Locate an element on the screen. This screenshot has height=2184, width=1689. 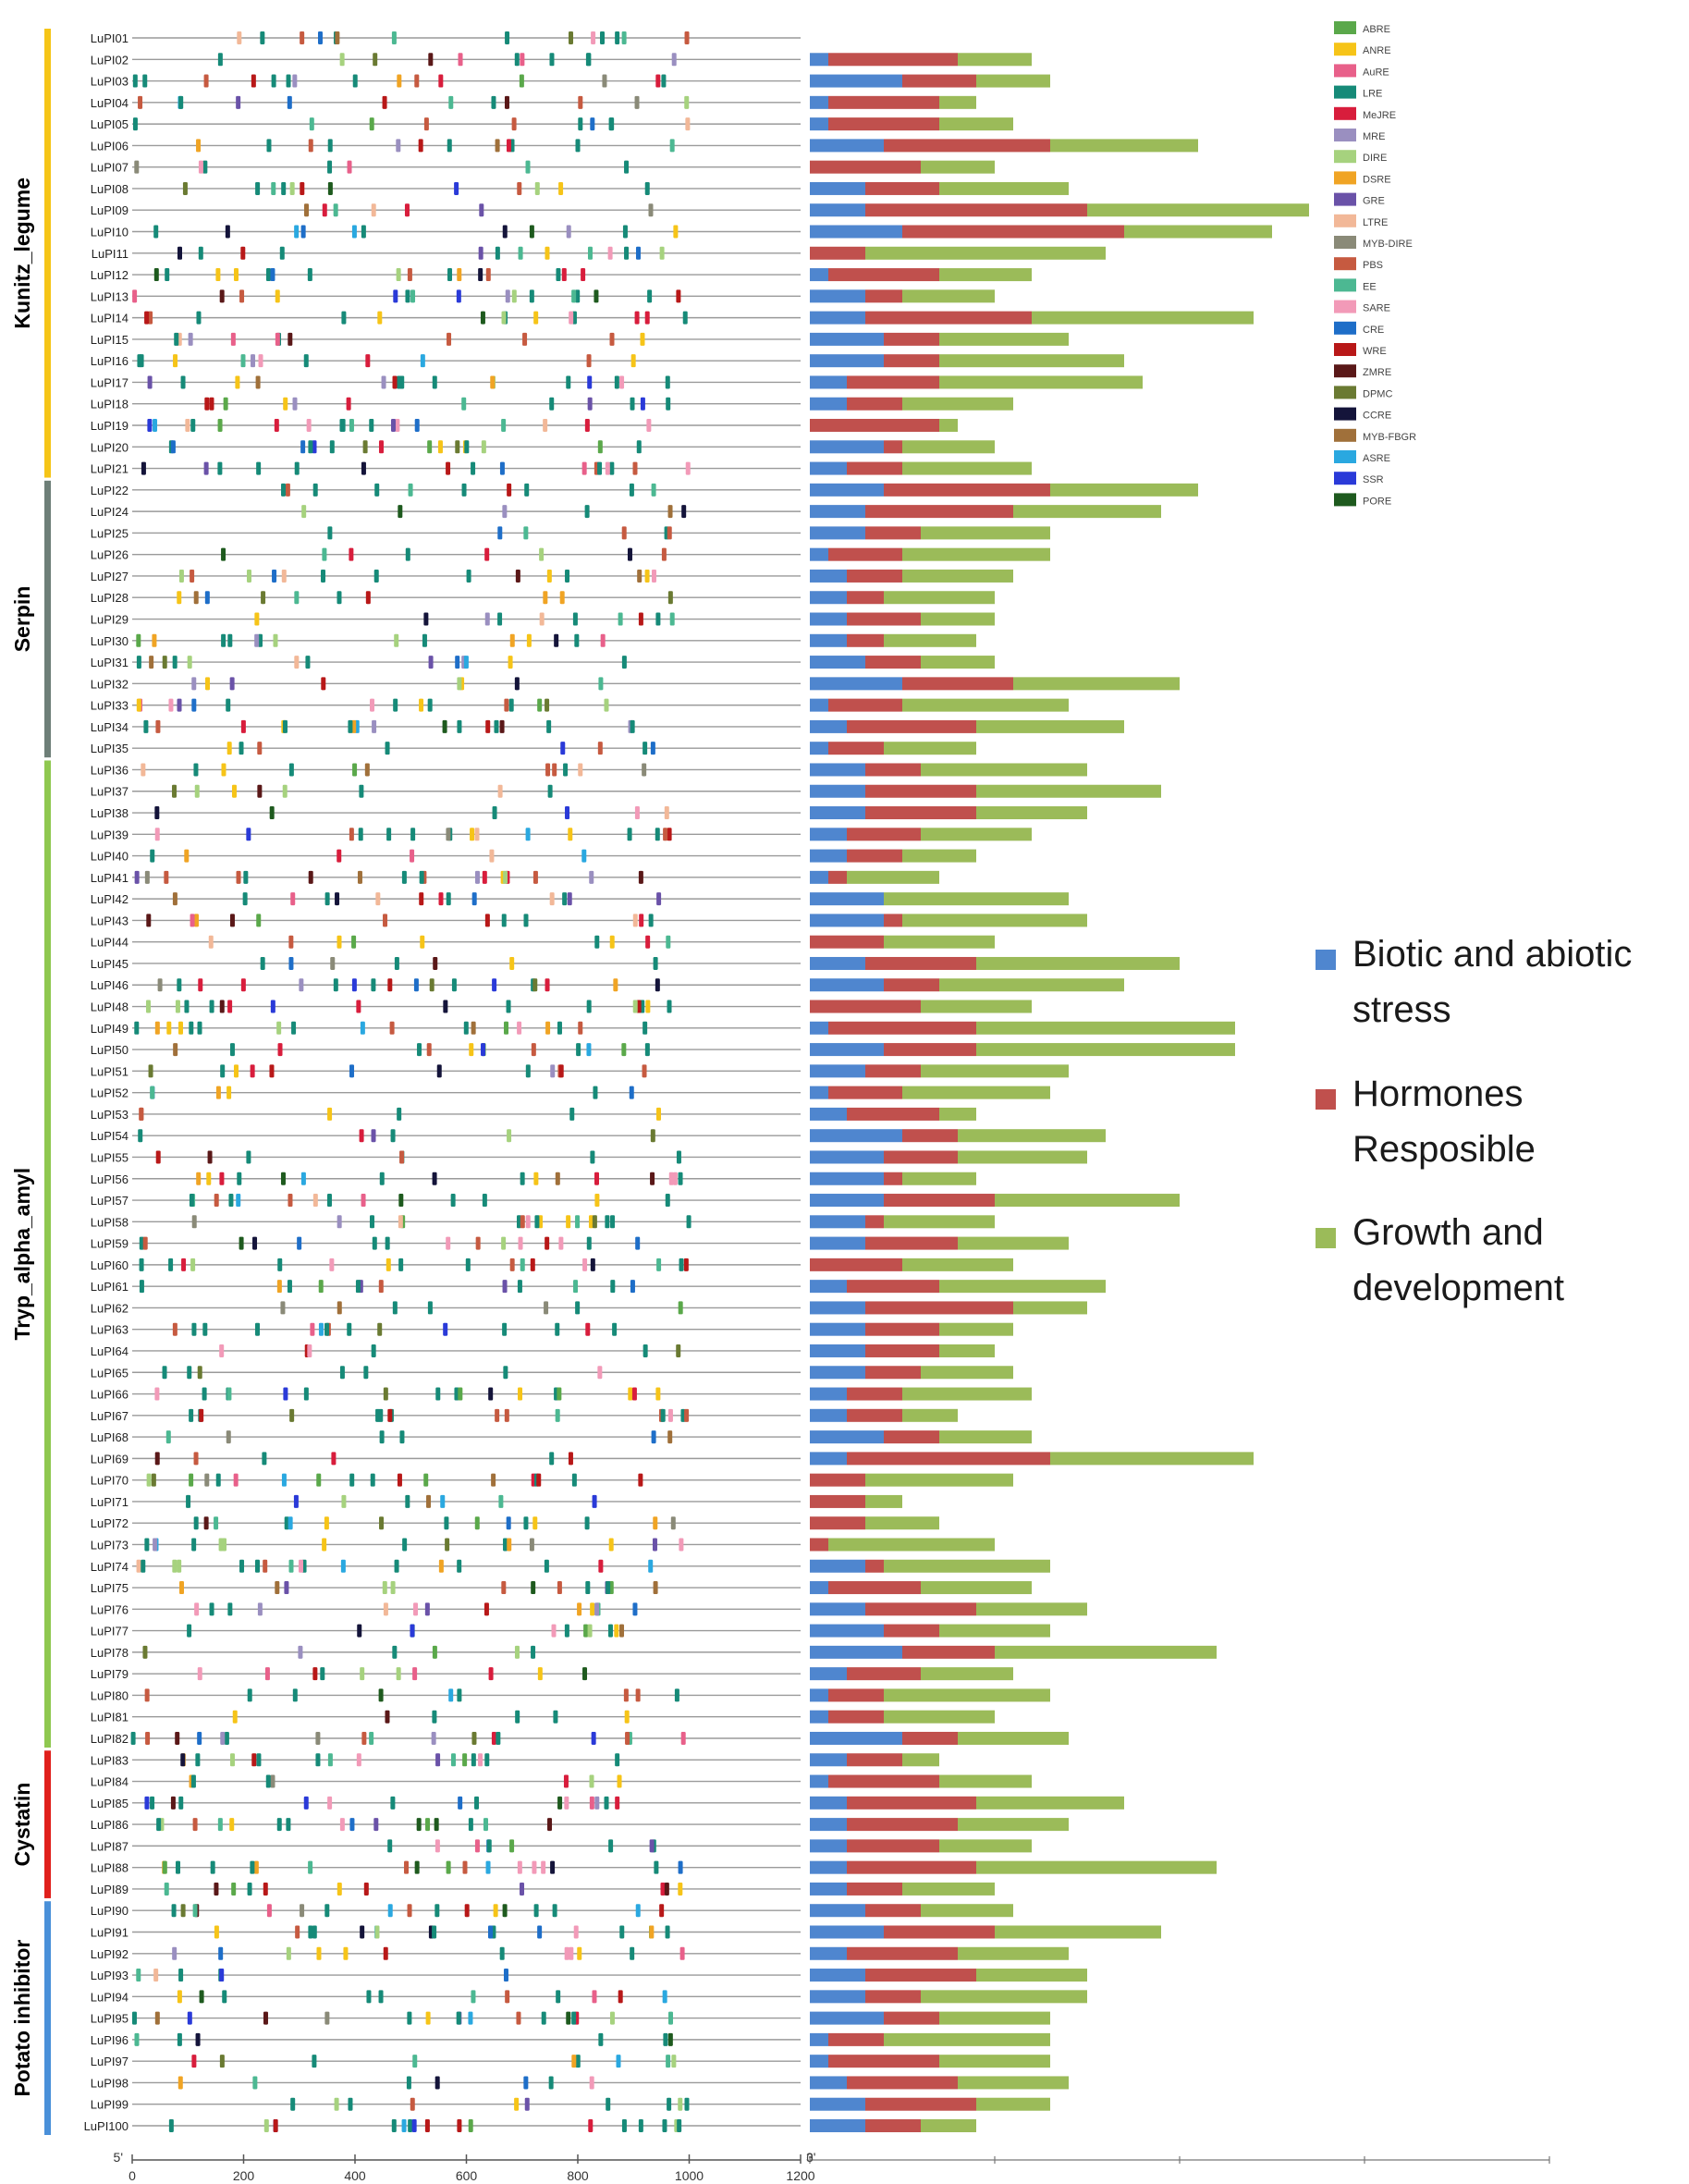
gene-label: LuPI10 is located at coordinates (110, 232).